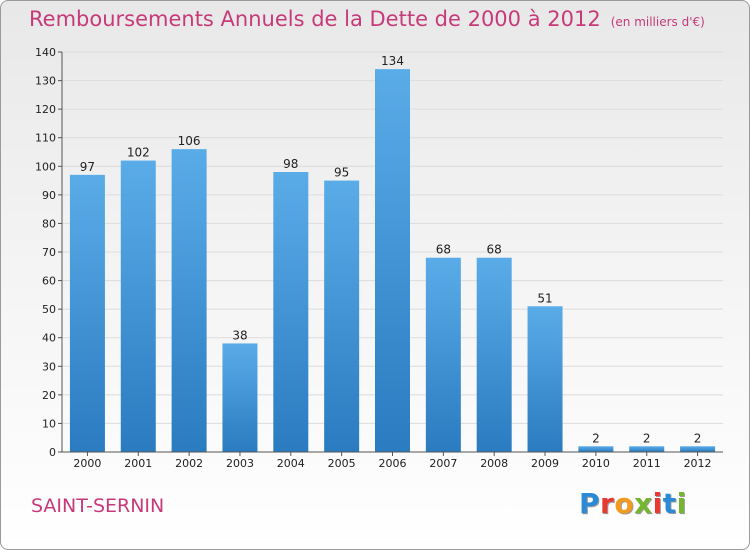 The image size is (750, 550). Describe the element at coordinates (138, 306) in the screenshot. I see `bar-2001` at that location.